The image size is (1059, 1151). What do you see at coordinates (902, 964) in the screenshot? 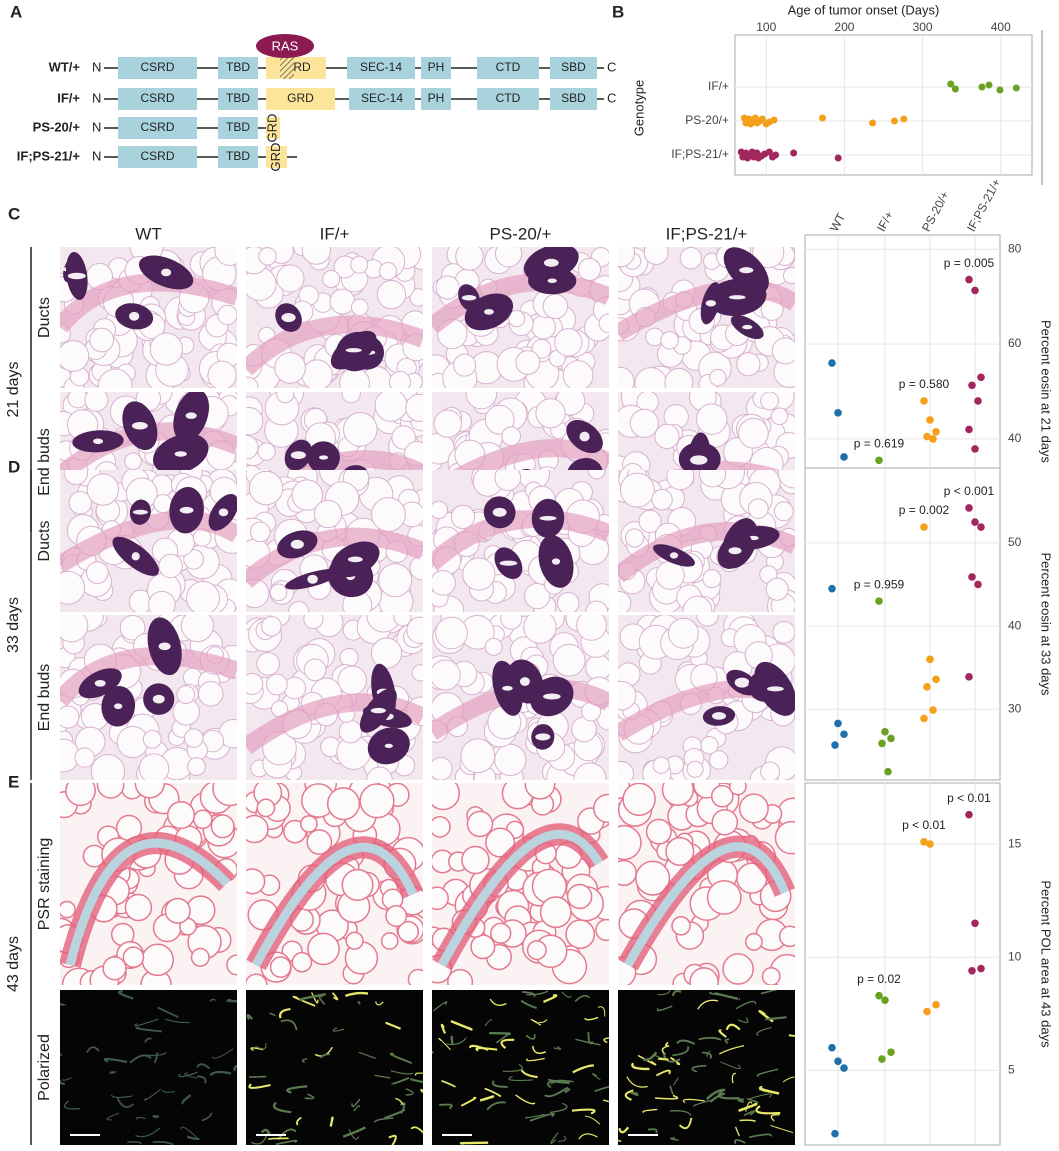
I see `plot-area` at bounding box center [902, 964].